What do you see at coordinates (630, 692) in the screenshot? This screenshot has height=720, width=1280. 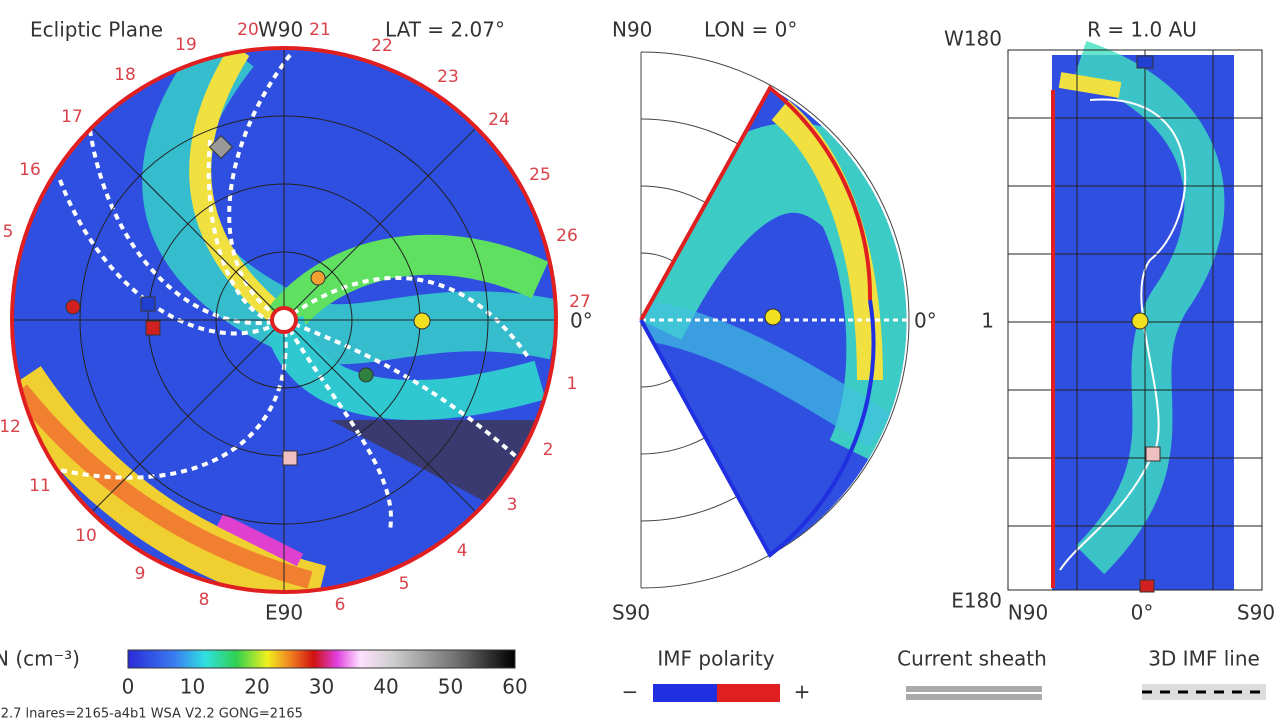 I see `legend-sign: −` at bounding box center [630, 692].